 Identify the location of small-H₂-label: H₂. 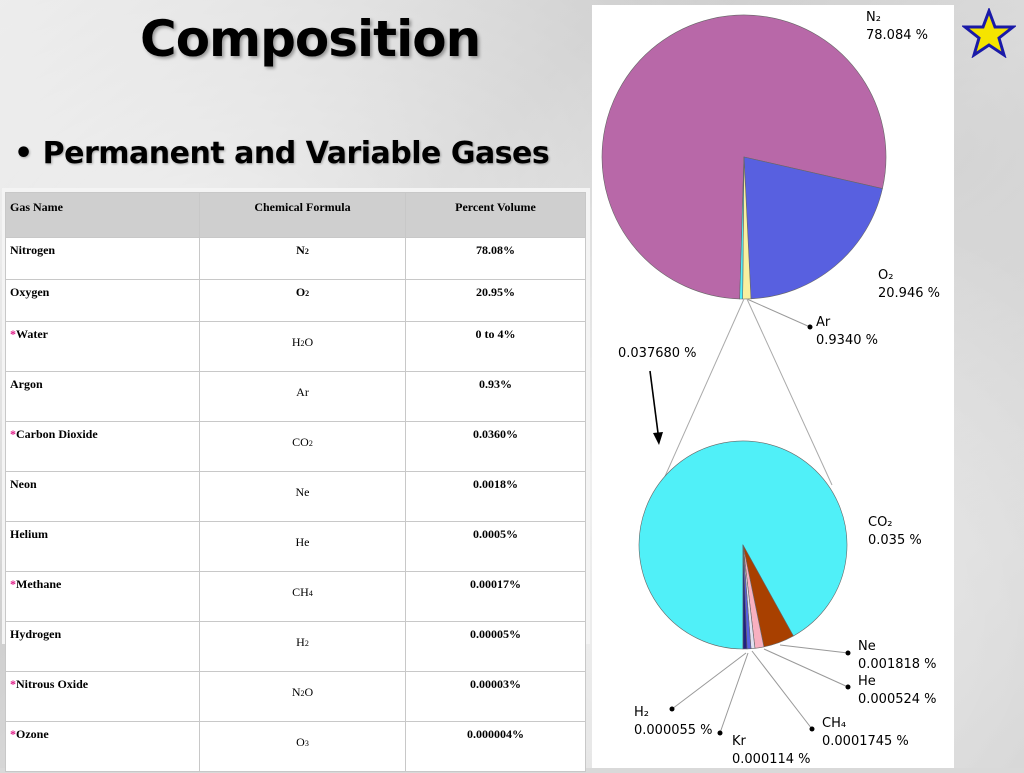
(641, 712).